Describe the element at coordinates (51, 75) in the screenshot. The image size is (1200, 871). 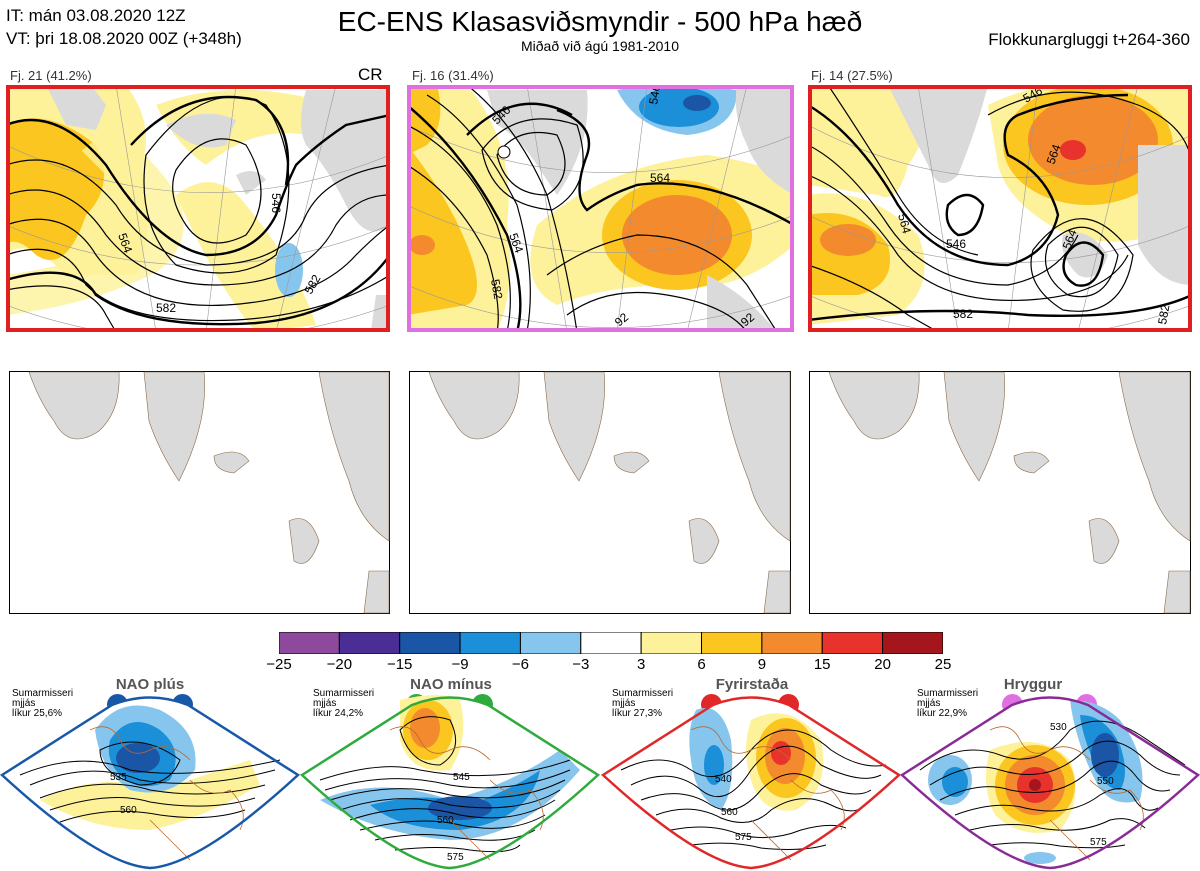
I see `cluster-1-label: Fj. 21 (41.2%)` at that location.